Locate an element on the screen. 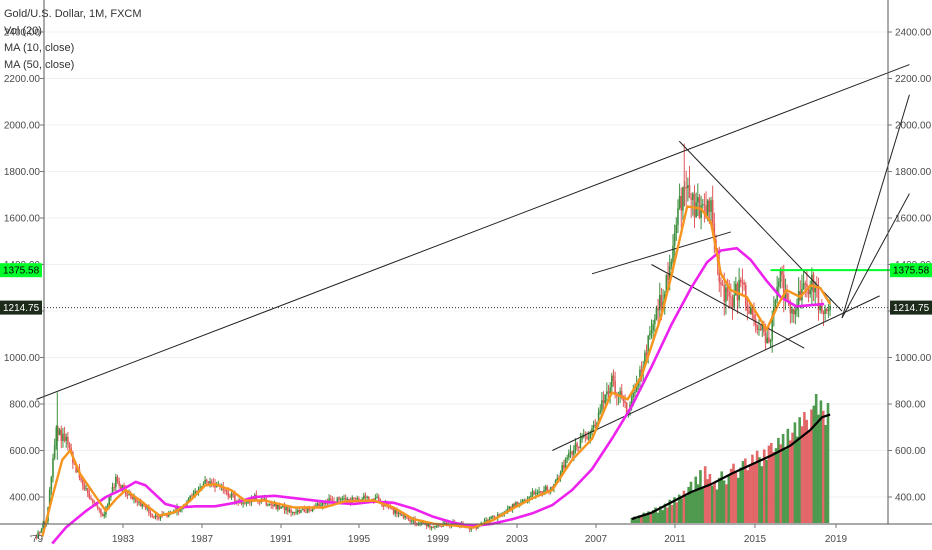 The image size is (932, 550). legend-ma-fast: MA (10, close) is located at coordinates (39, 48).